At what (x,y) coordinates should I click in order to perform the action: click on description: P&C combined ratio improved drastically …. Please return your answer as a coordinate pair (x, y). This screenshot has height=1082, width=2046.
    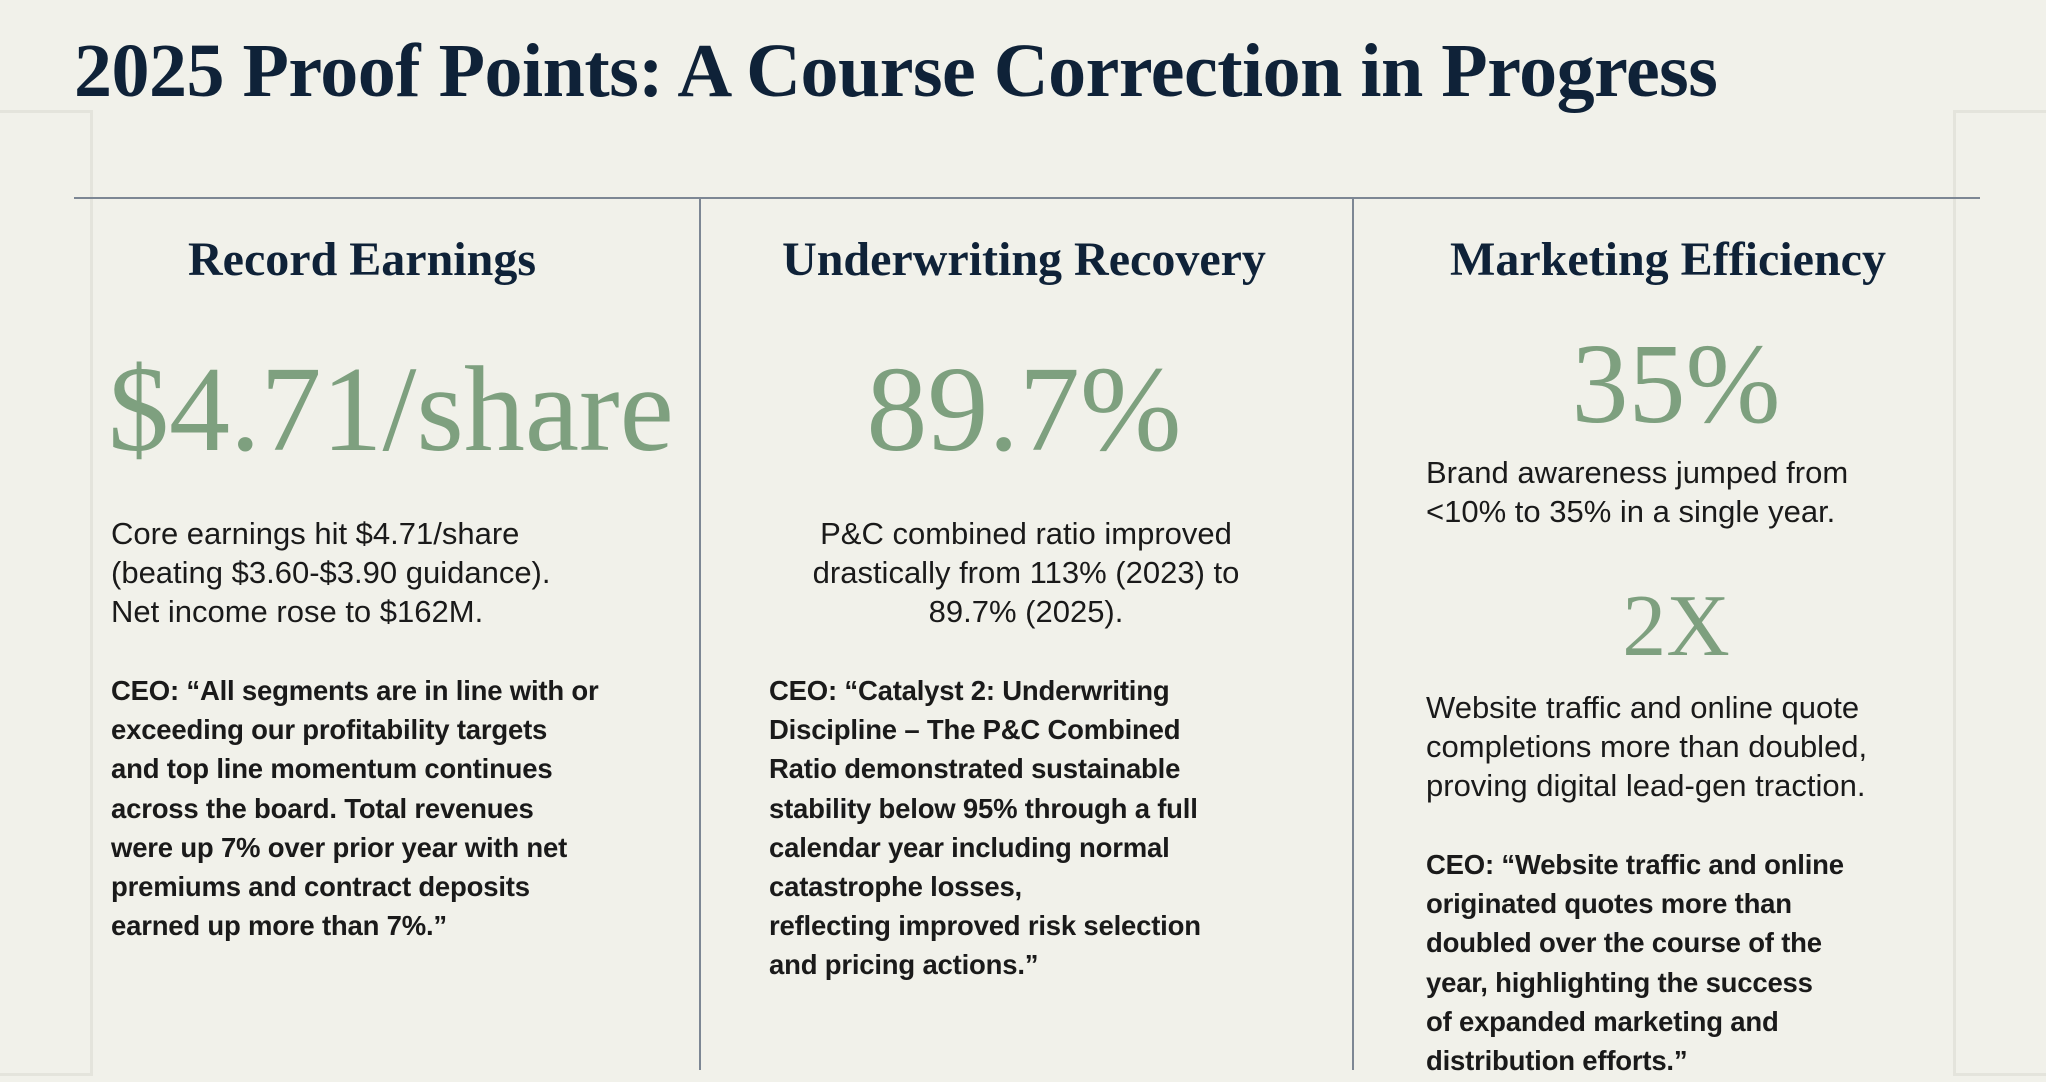
    Looking at the image, I should click on (1026, 572).